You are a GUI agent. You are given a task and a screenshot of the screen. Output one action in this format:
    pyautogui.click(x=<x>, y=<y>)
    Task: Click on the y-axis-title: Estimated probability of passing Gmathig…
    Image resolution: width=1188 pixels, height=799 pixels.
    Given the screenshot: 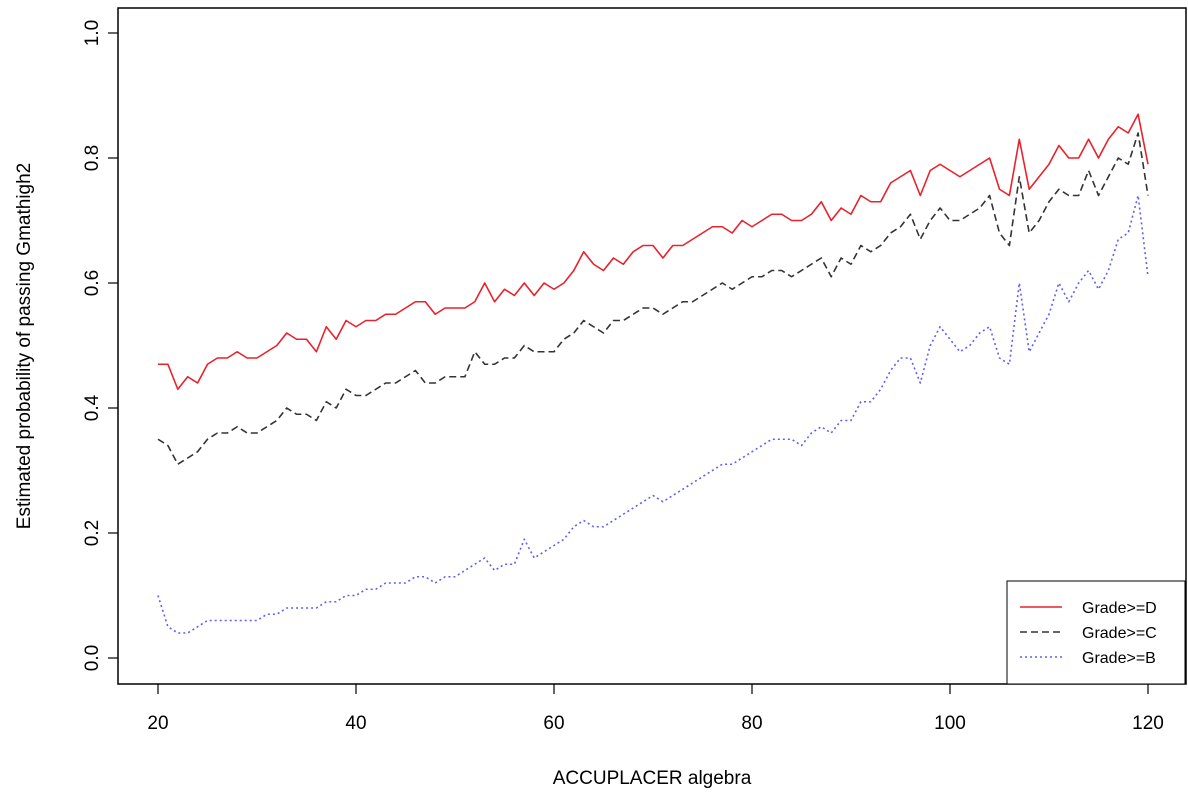 What is the action you would take?
    pyautogui.click(x=24, y=346)
    